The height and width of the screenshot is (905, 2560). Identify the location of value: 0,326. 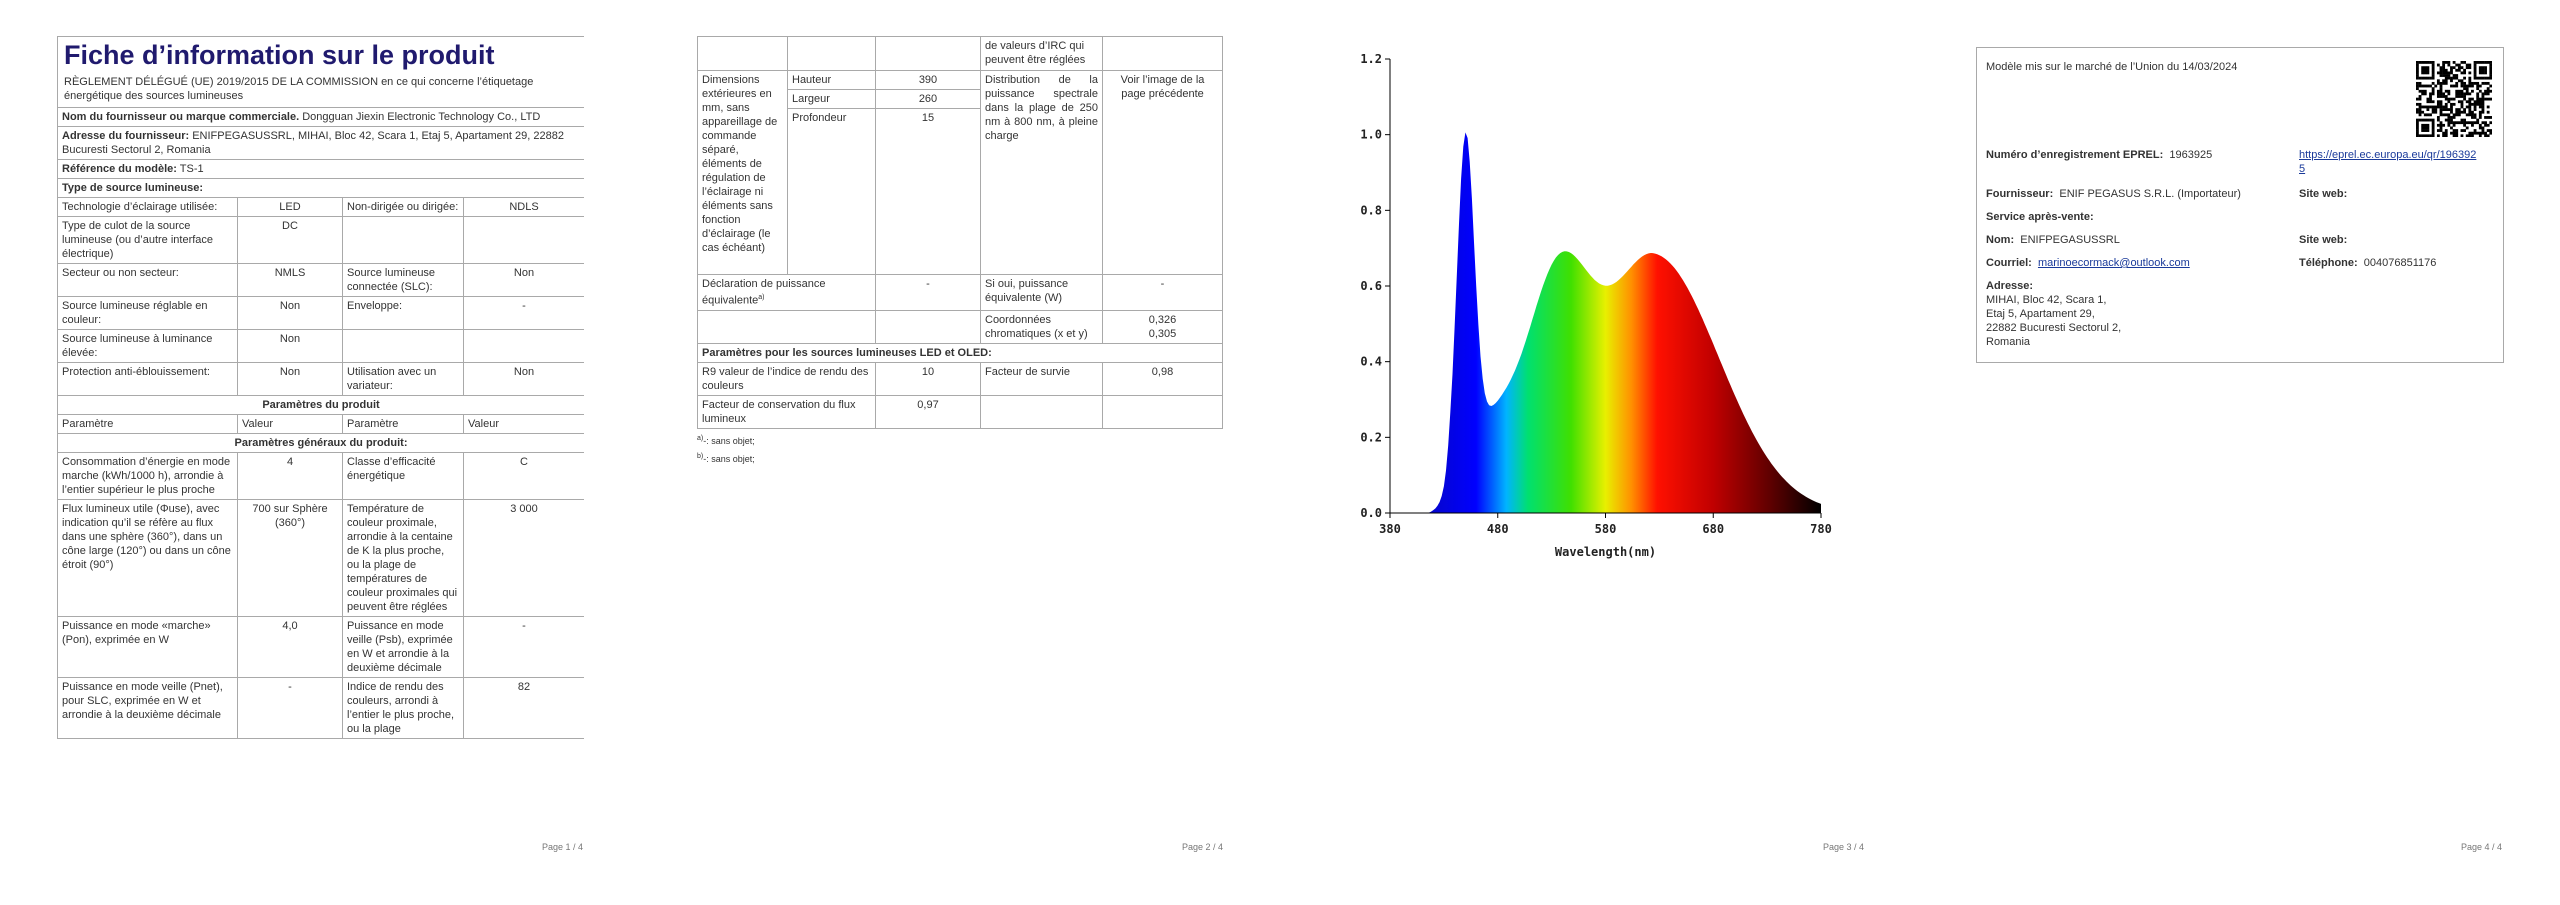
(1162, 319).